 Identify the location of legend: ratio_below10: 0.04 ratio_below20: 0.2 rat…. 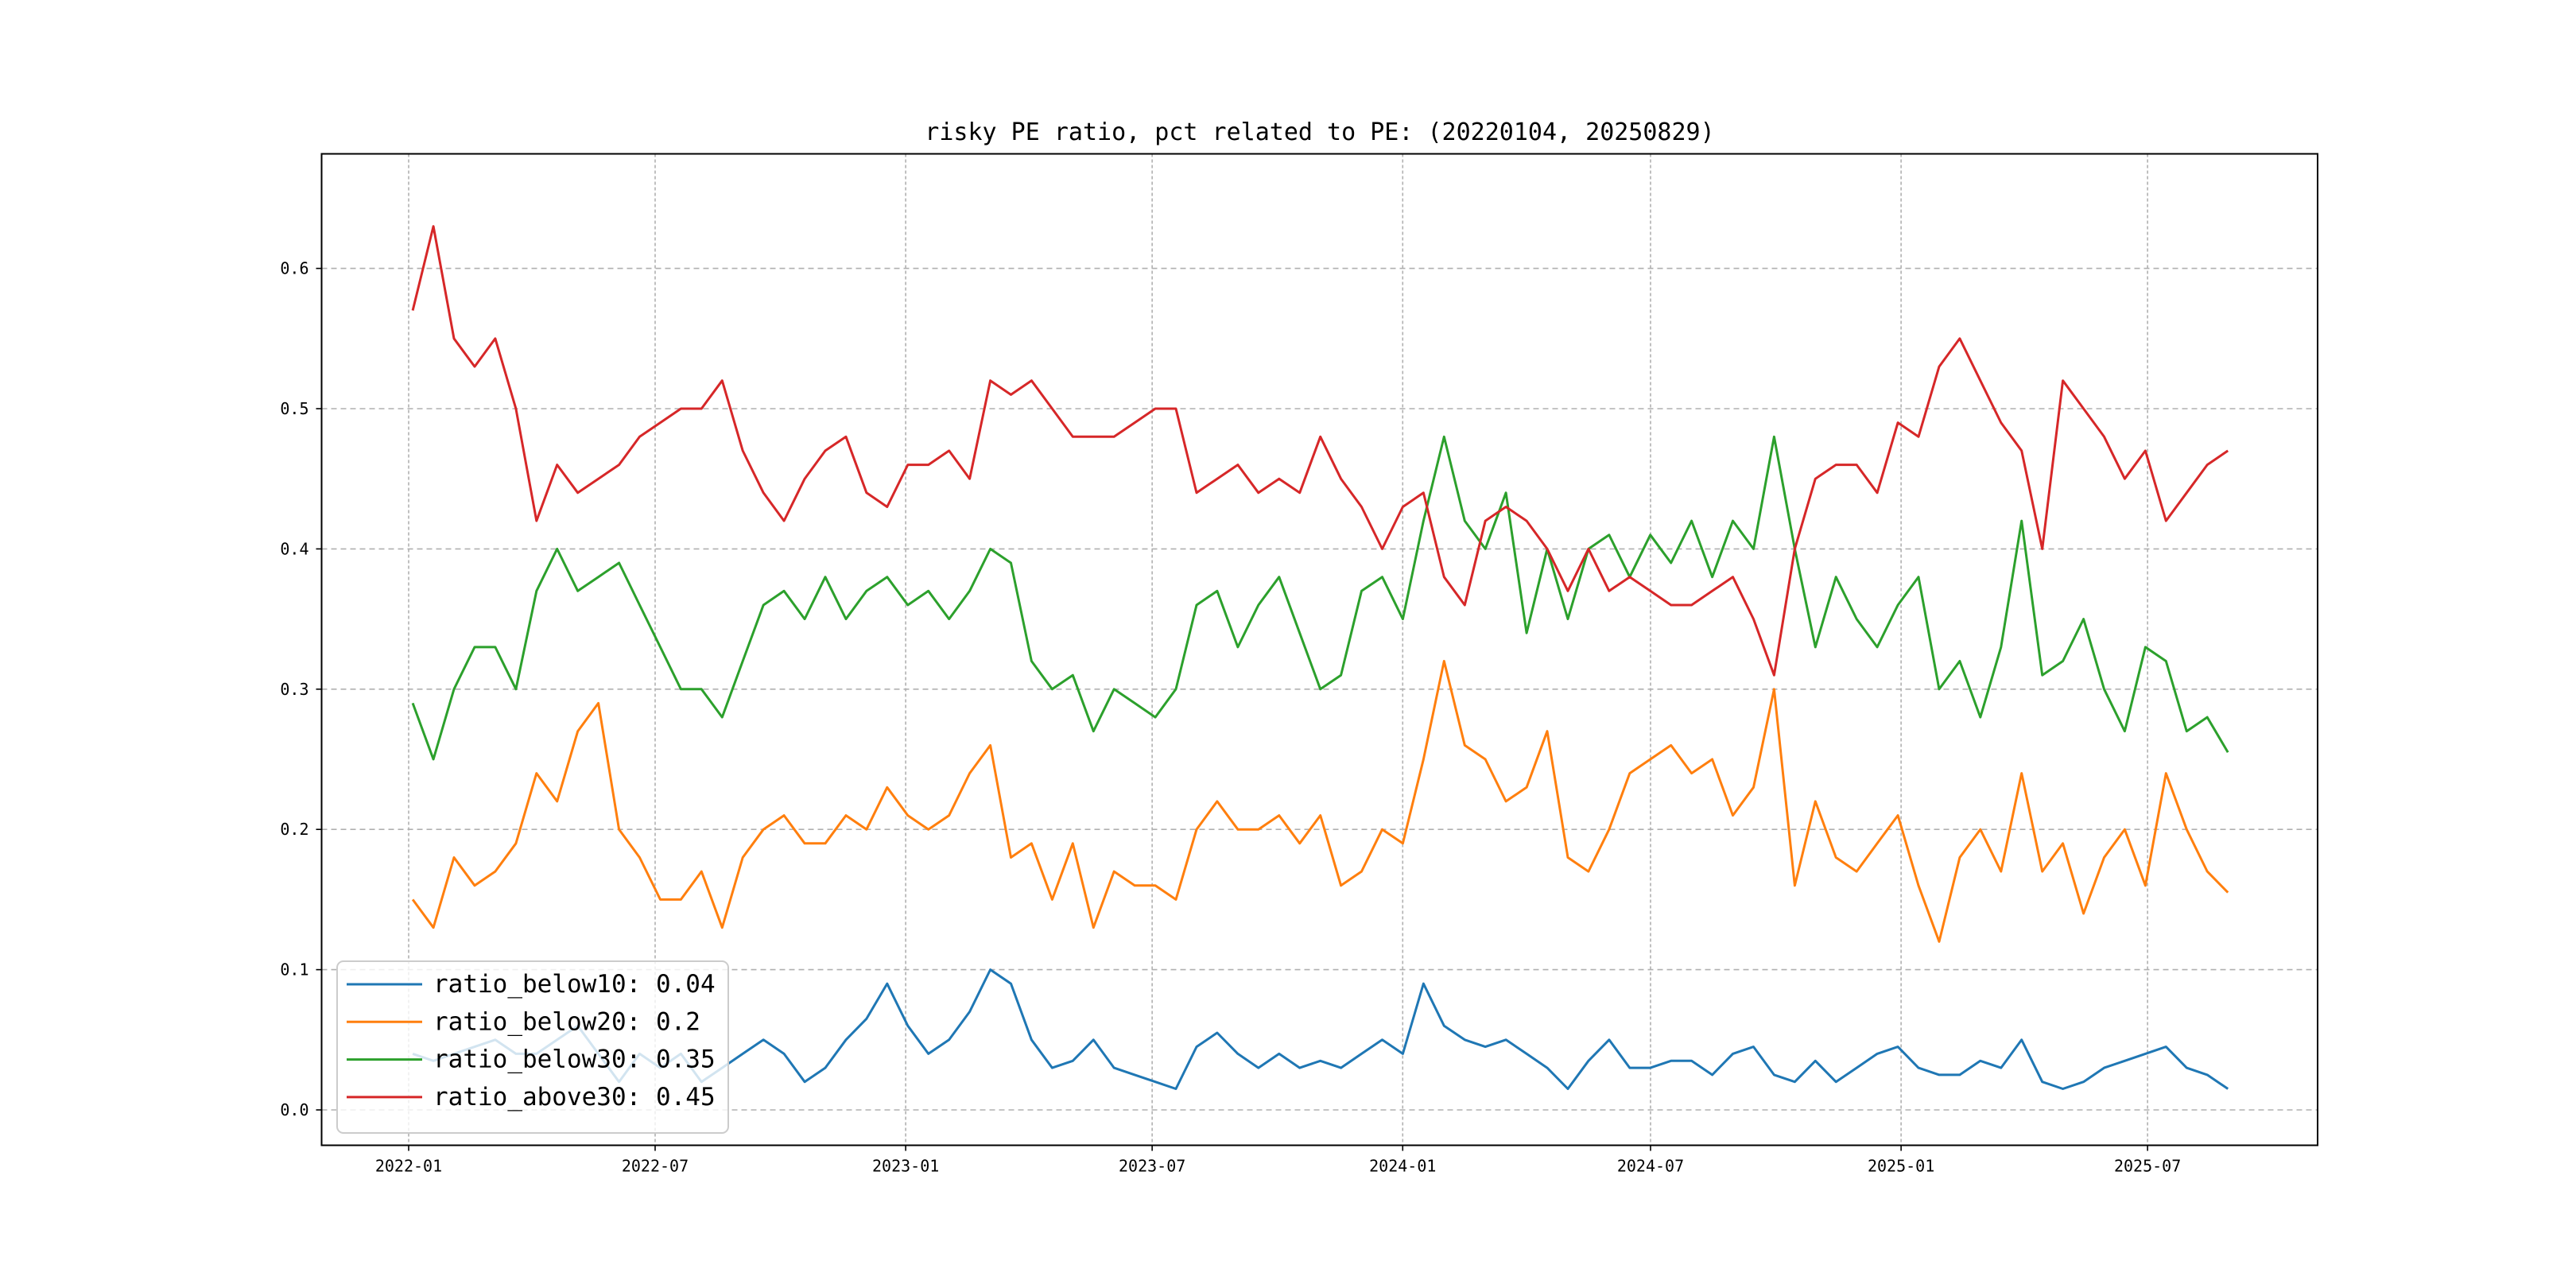
(532, 1047).